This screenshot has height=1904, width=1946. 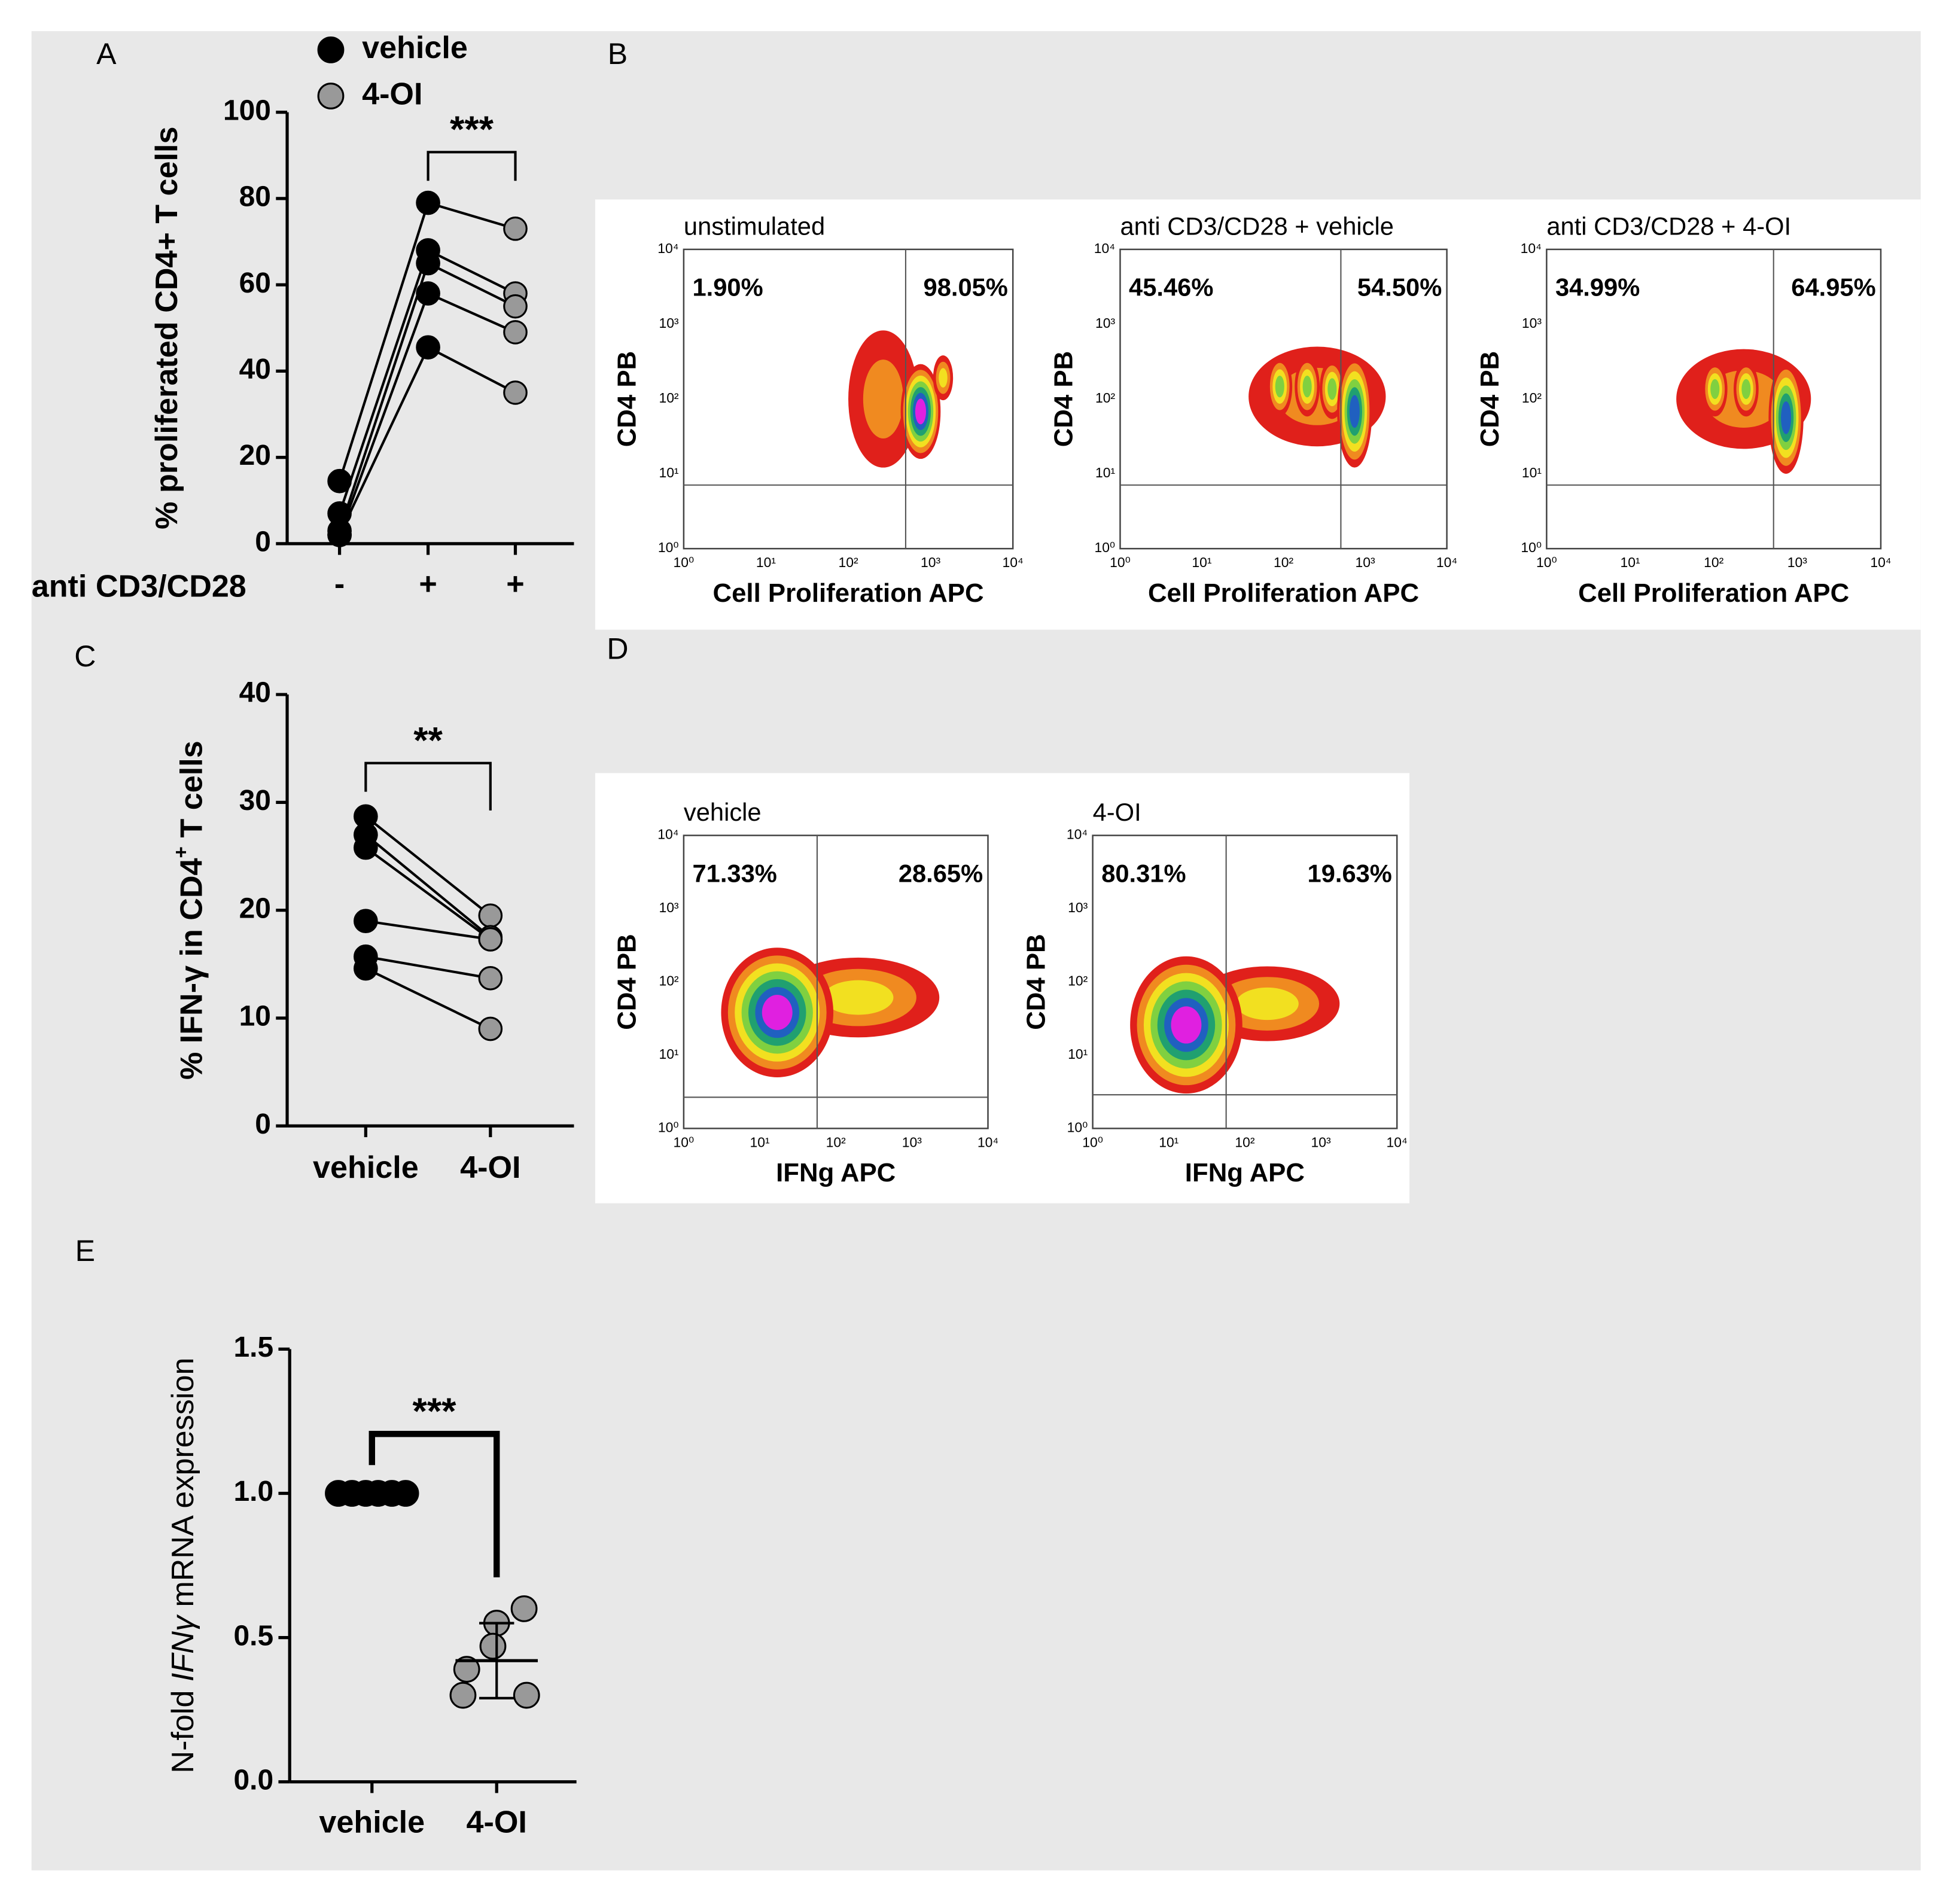 What do you see at coordinates (107, 54) in the screenshot?
I see `panel-label: A` at bounding box center [107, 54].